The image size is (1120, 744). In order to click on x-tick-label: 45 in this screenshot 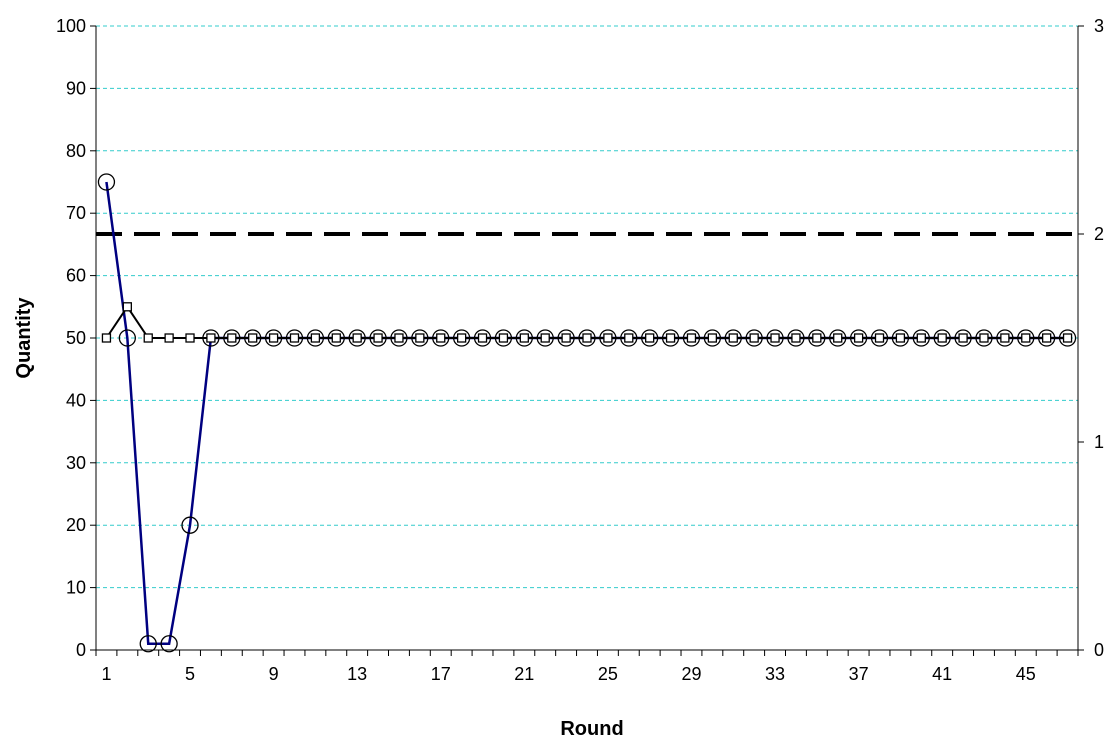, I will do `click(1026, 674)`.